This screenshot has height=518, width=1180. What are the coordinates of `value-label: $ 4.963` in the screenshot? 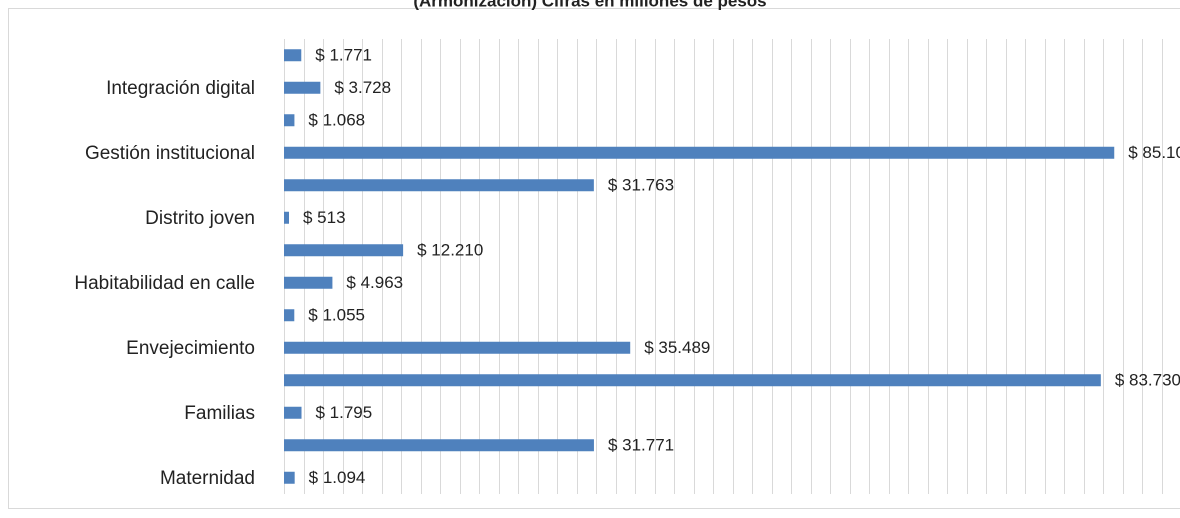 It's located at (374, 282).